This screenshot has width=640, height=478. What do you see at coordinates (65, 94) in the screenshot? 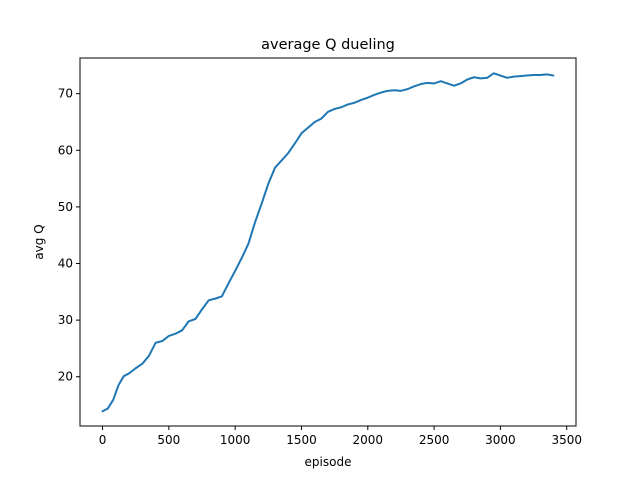
I see `y-tick-label: 70` at bounding box center [65, 94].